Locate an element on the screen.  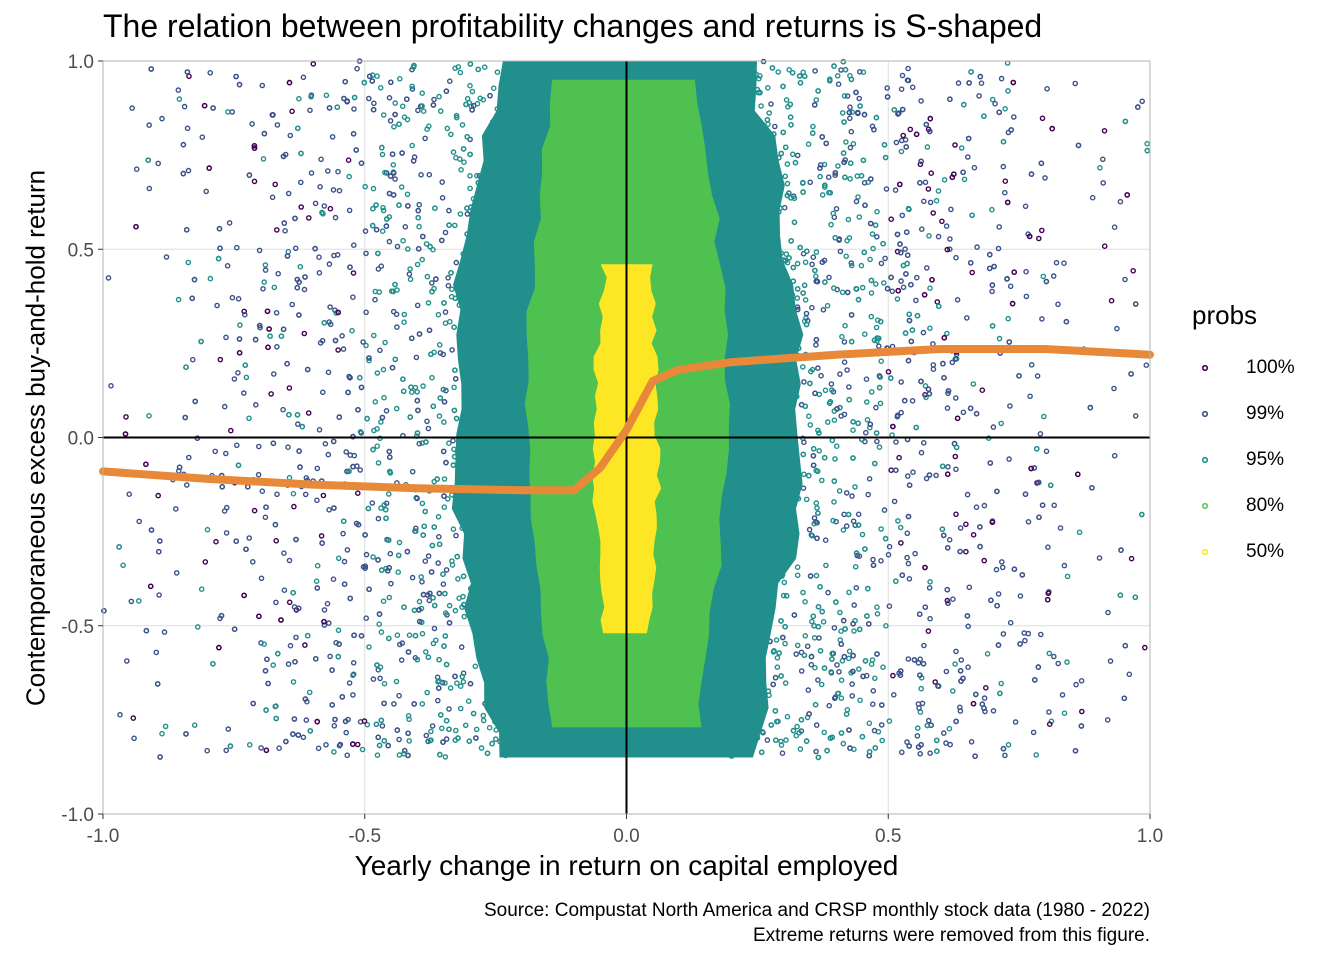
smooth-line-layer is located at coordinates (626, 420).